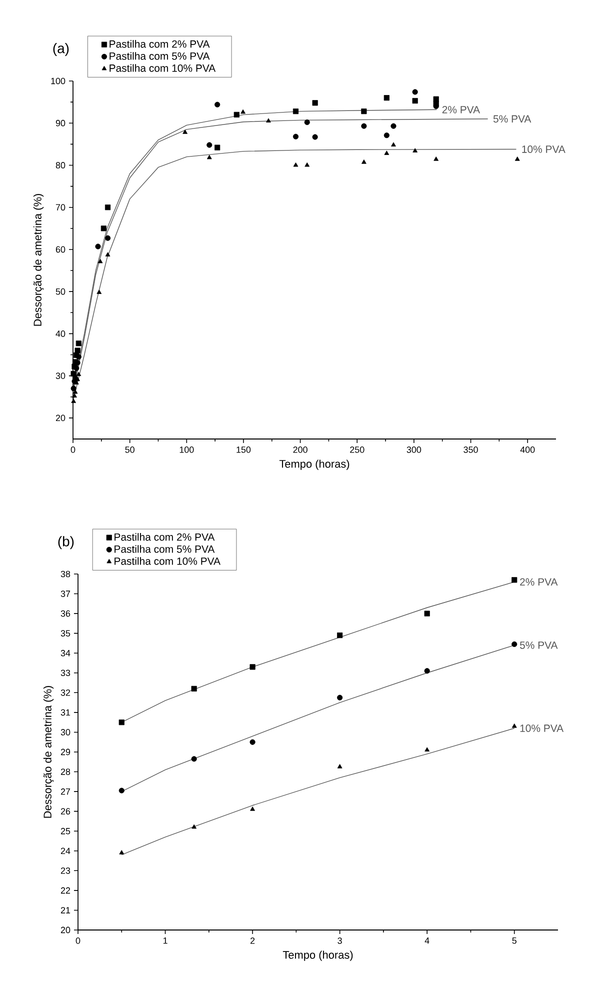  Describe the element at coordinates (66, 543) in the screenshot. I see `text: (b)` at that location.